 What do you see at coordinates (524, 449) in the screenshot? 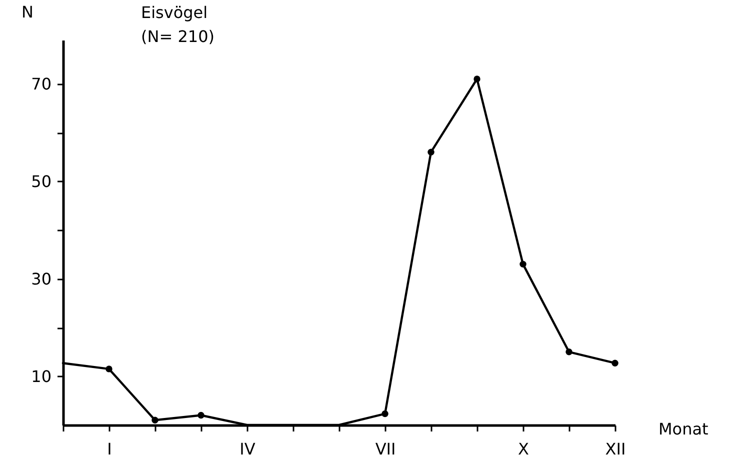
I see `x-tick-label: X` at bounding box center [524, 449].